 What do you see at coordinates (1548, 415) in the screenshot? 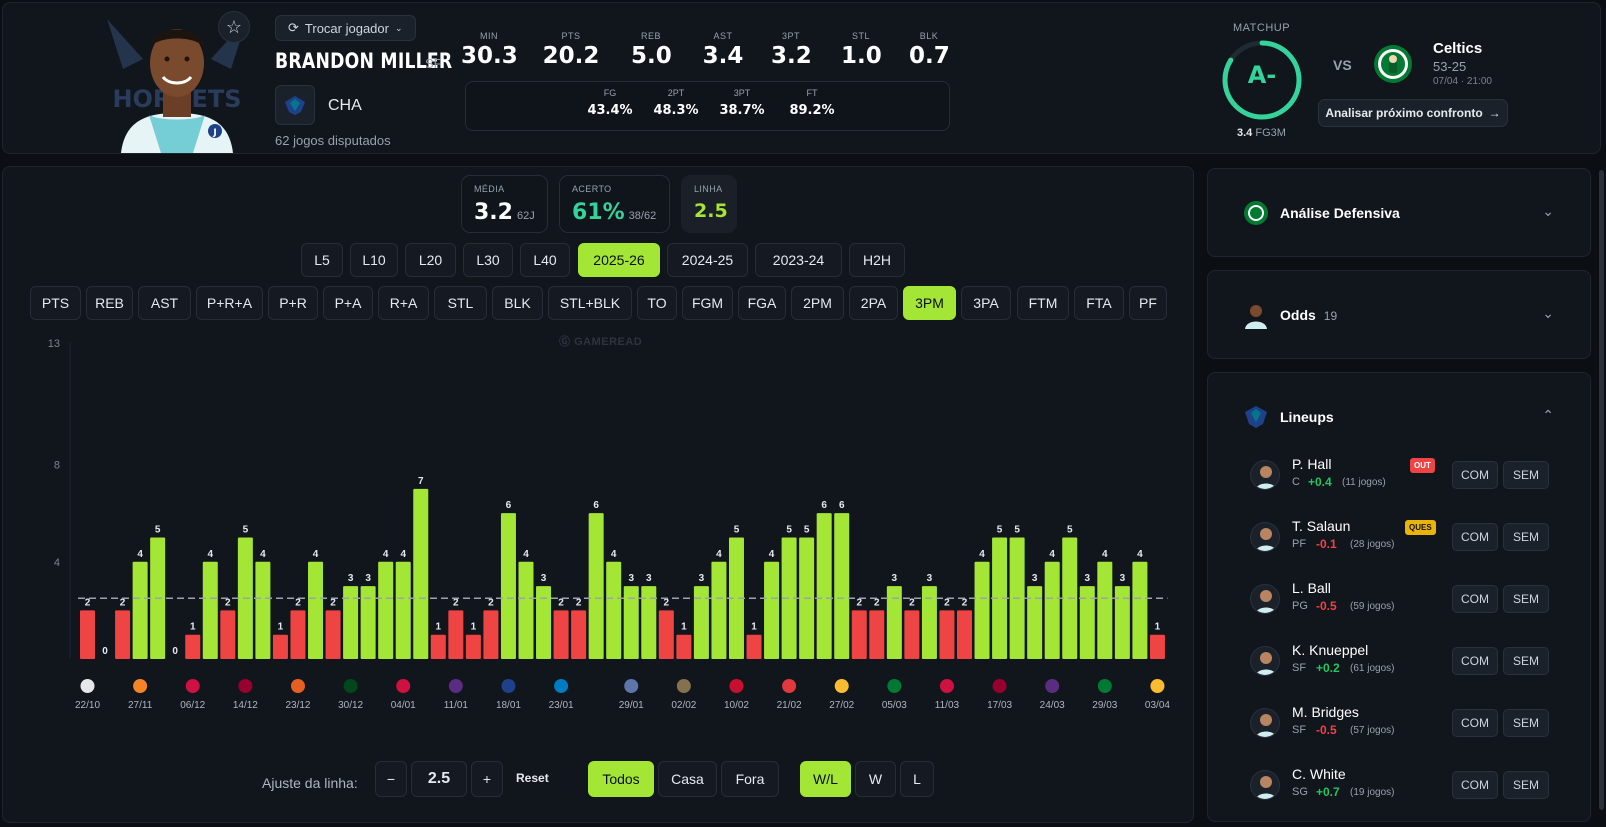
I see `chevron-up-icon: ⌃` at bounding box center [1548, 415].